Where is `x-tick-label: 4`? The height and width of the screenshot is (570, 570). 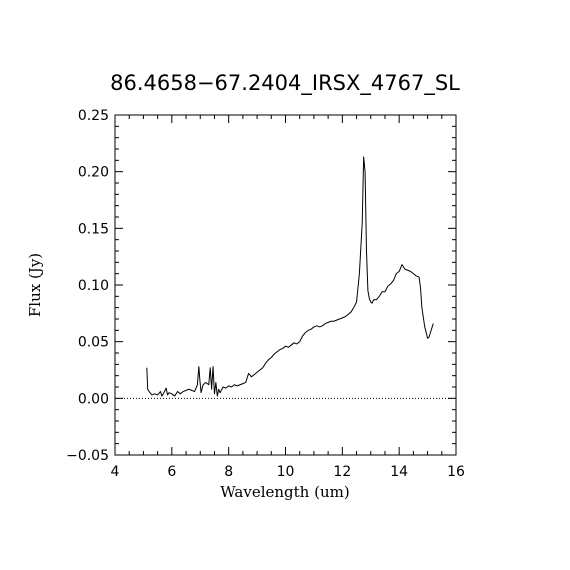
x-tick-label: 4 is located at coordinates (115, 472).